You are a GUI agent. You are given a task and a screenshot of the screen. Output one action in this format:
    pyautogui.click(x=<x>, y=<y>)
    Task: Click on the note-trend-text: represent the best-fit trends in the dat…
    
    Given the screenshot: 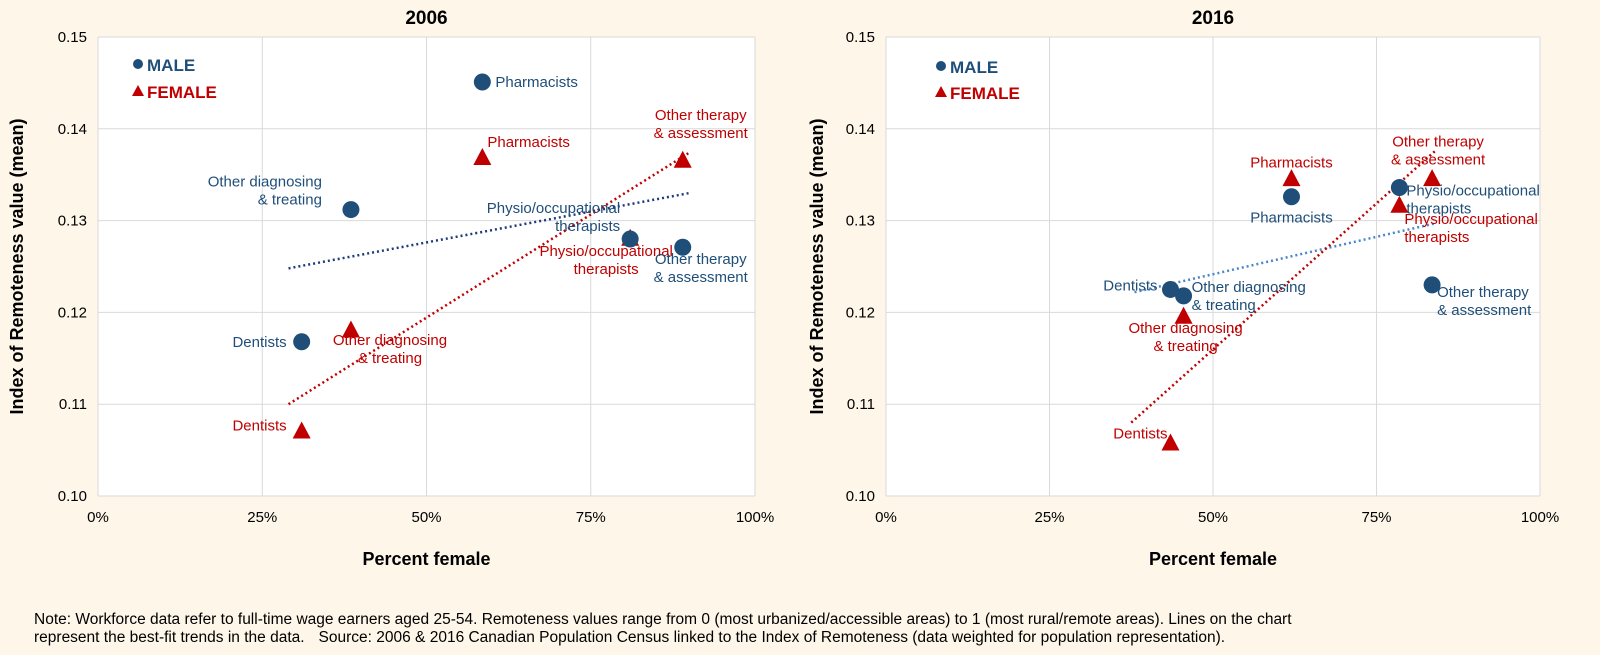 What is the action you would take?
    pyautogui.click(x=169, y=637)
    